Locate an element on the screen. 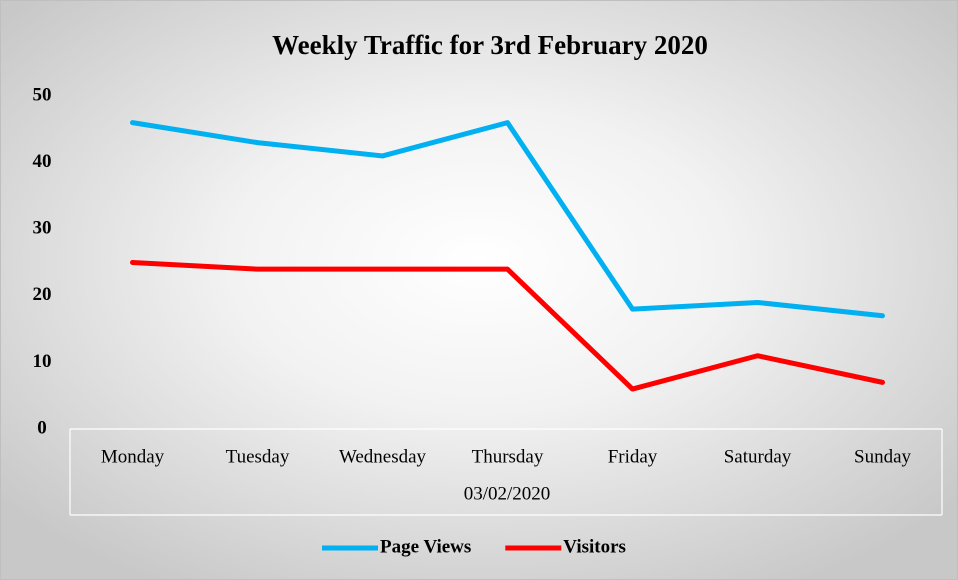 The image size is (958, 580). y-tick-label: 0 is located at coordinates (42, 427).